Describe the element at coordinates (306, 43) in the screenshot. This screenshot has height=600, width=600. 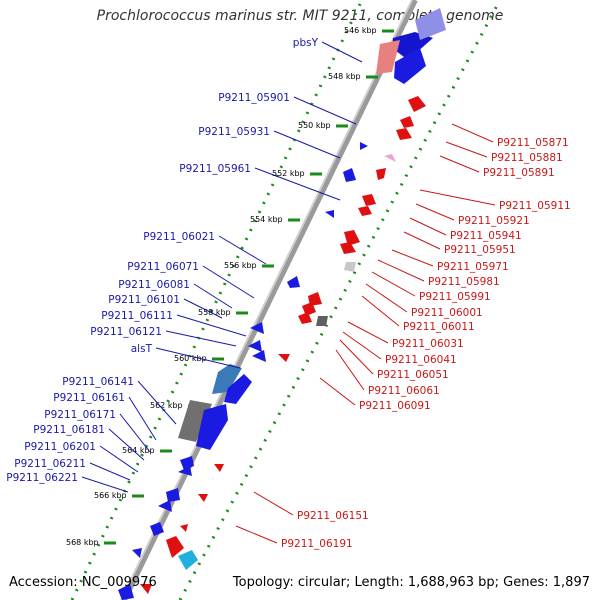
I see `forward-gene-label: pbsY` at that location.